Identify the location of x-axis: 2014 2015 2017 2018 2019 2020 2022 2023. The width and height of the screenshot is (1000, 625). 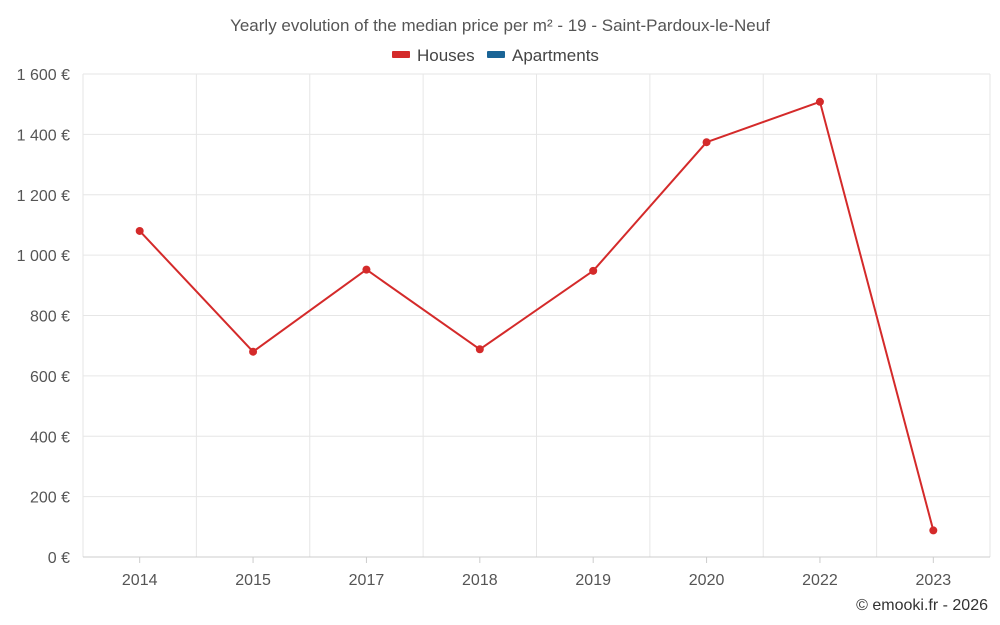
(536, 572).